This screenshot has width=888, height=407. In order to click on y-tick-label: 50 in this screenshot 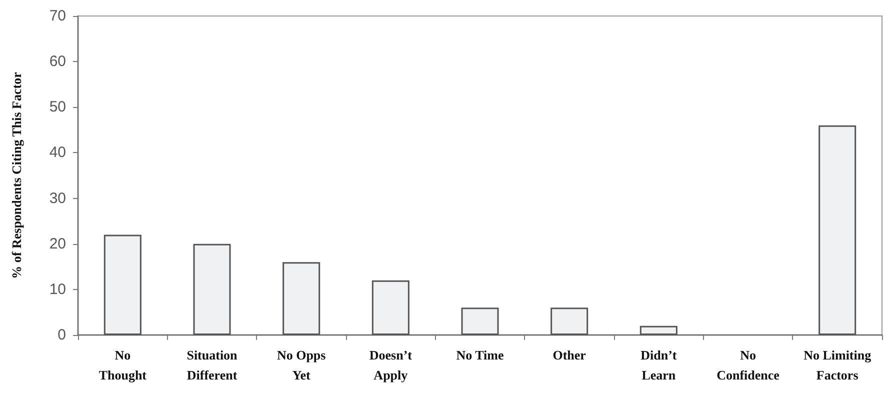, I will do `click(57, 107)`.